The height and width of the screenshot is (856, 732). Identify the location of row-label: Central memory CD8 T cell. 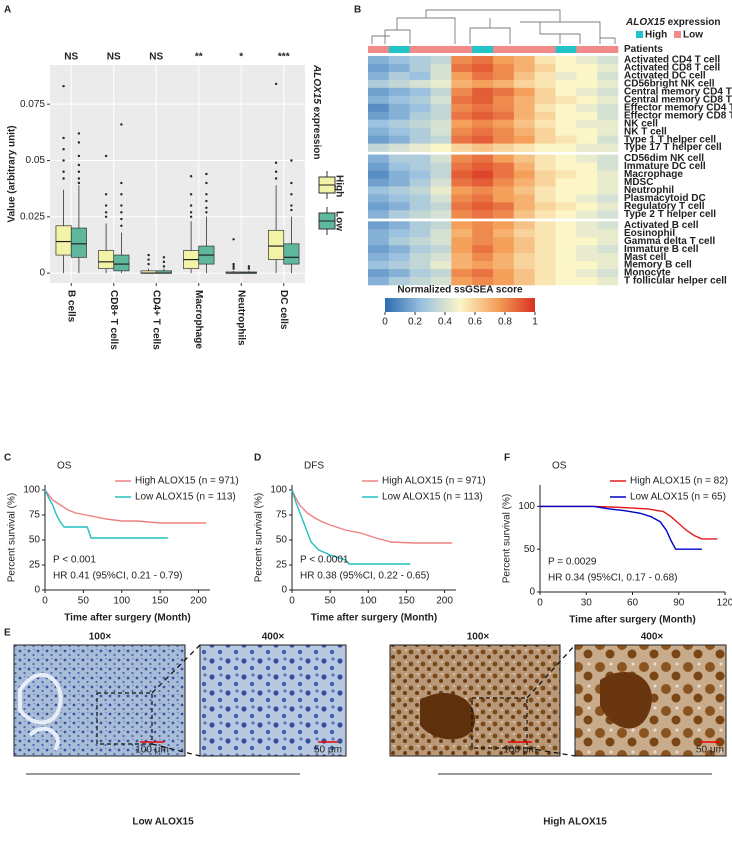
(678, 99).